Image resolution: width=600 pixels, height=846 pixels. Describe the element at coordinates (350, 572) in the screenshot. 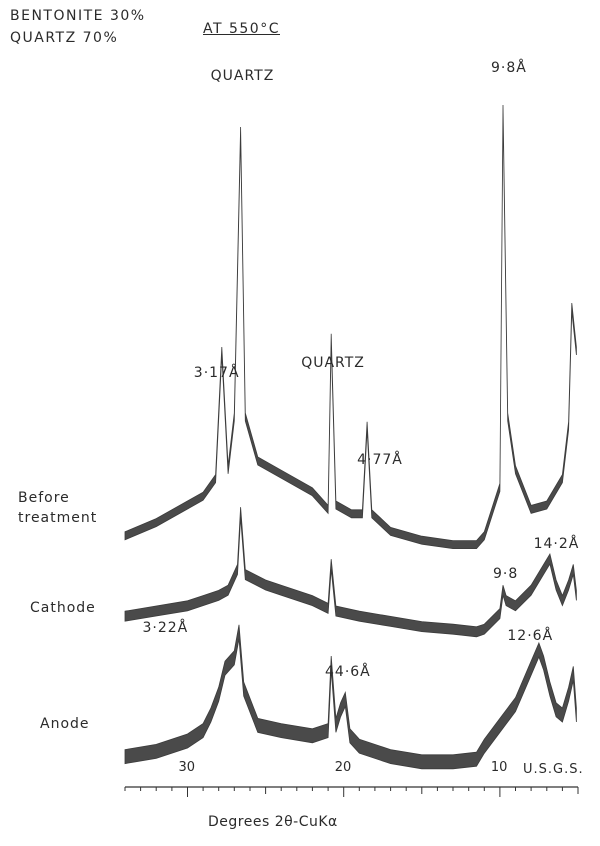

I see `xrd-trace-cathode` at that location.